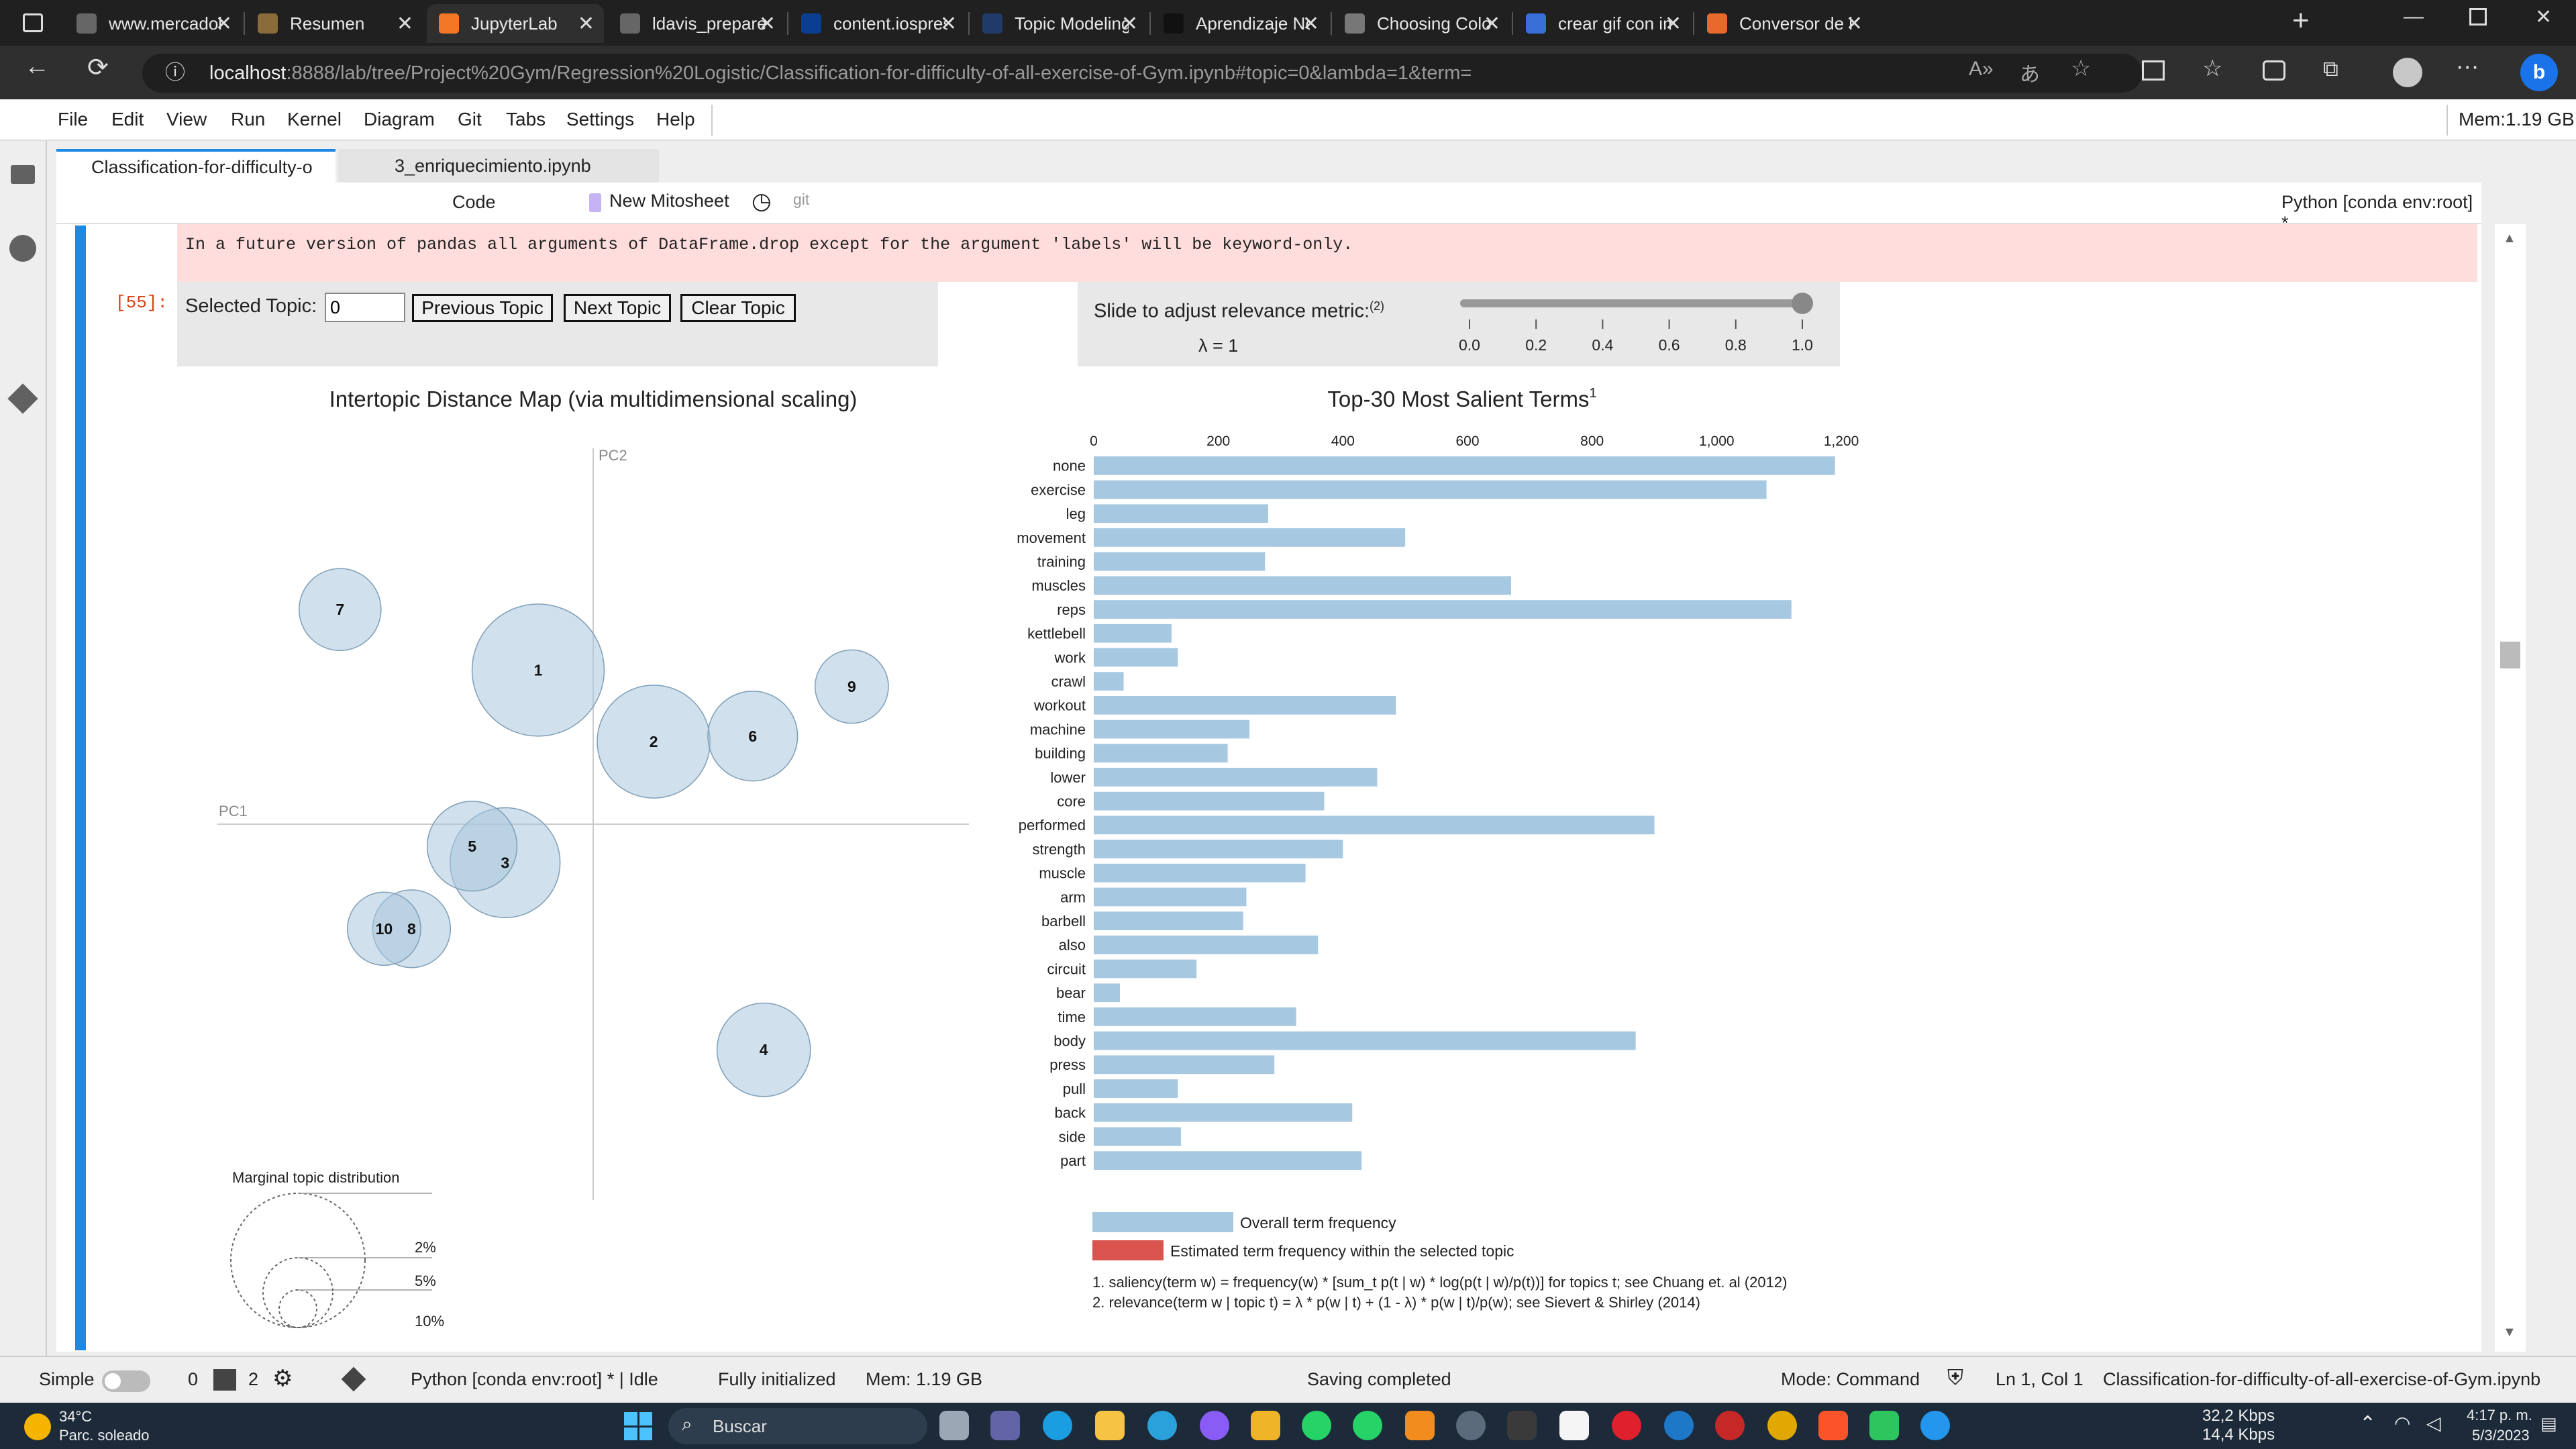 This screenshot has width=2576, height=1449. What do you see at coordinates (1459, 324) in the screenshot?
I see `relevance-slider: 0.0 0.2 0.4 0.6 0.8 1.0` at bounding box center [1459, 324].